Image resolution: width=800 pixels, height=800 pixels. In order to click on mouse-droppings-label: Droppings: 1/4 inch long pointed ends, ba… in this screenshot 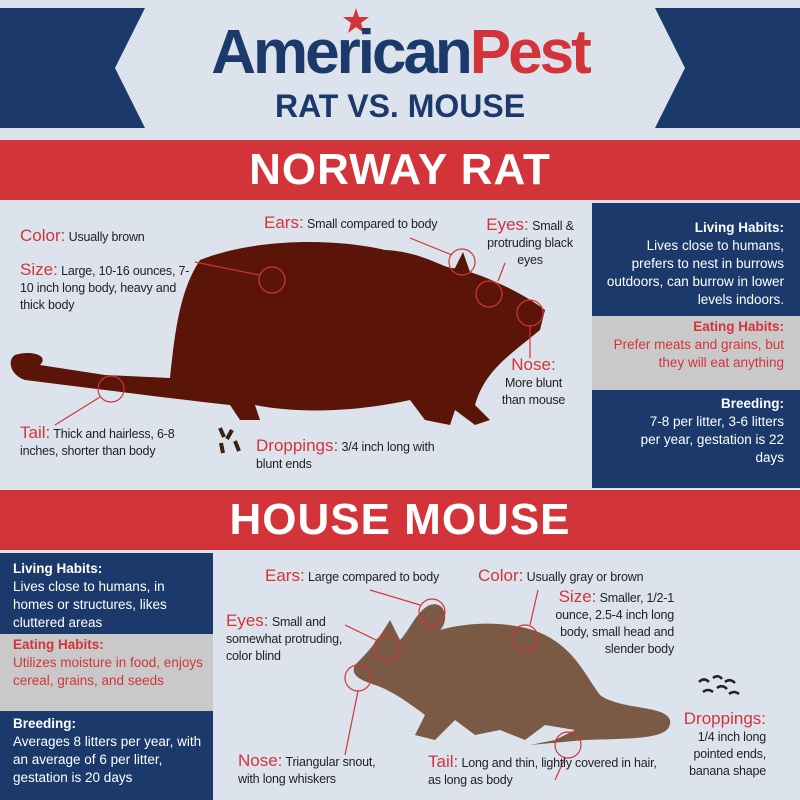, I will do `click(724, 743)`.